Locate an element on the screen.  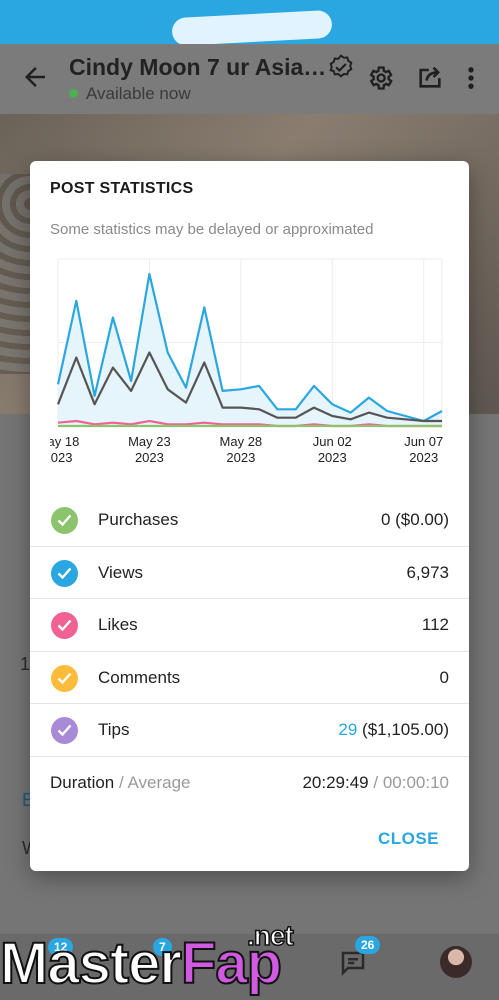
notifications-badge: 7 is located at coordinates (162, 947).